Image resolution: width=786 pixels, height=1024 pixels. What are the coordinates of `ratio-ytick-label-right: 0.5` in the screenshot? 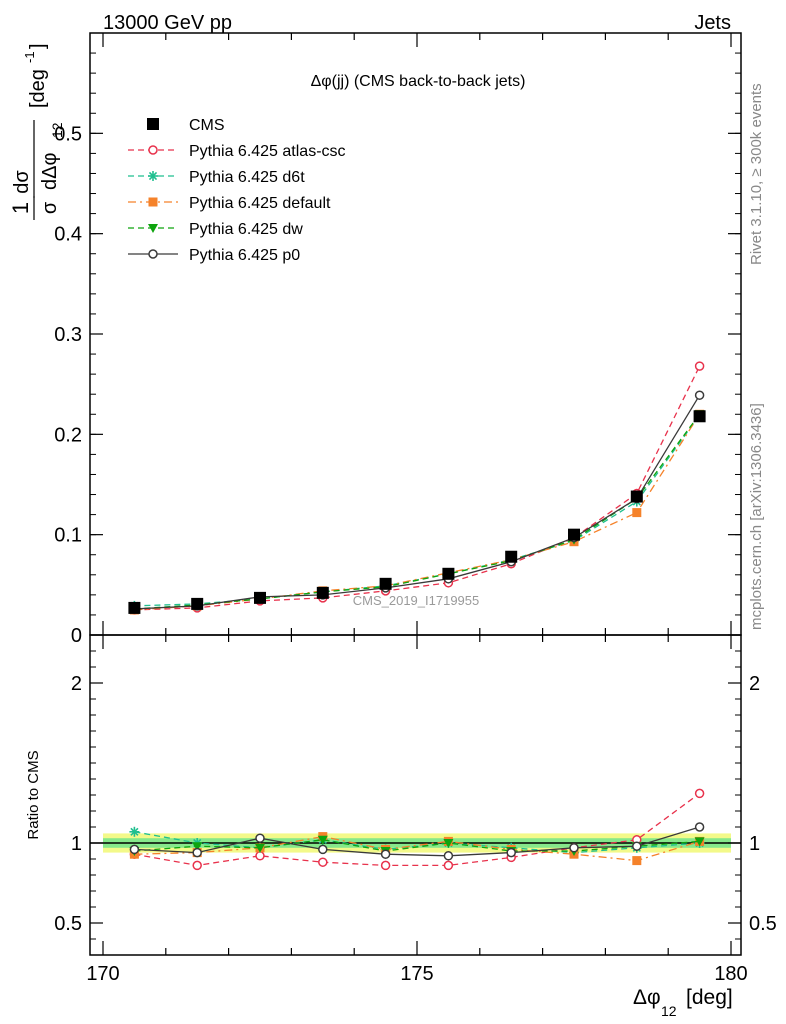 It's located at (763, 924).